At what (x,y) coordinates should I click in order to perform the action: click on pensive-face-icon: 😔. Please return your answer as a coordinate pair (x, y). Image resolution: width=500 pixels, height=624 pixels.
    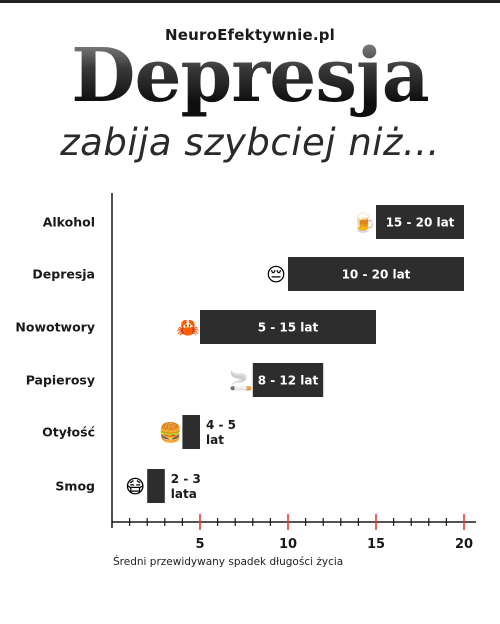
    Looking at the image, I should click on (276, 275).